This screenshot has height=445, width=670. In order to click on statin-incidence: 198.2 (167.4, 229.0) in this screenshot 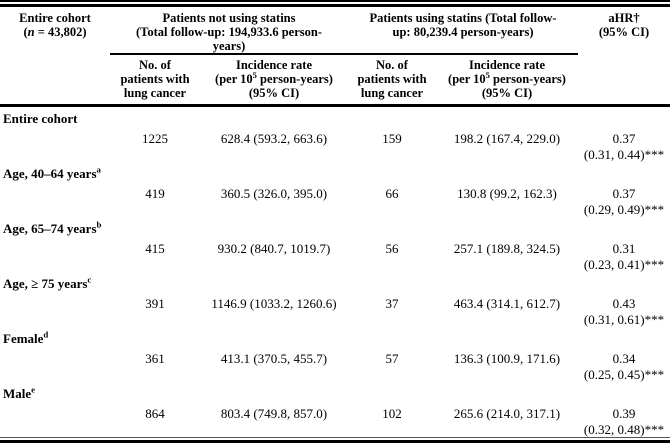, I will do `click(507, 138)`.